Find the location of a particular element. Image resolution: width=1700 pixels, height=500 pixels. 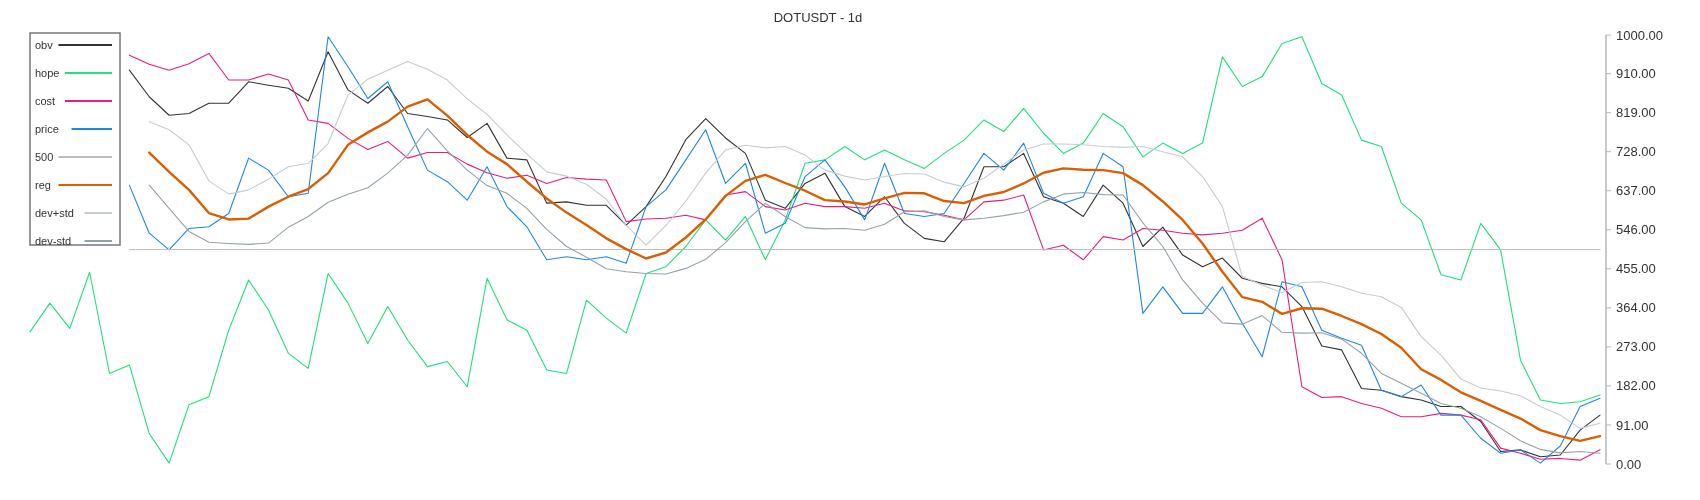

legend-label: price is located at coordinates (47, 128).